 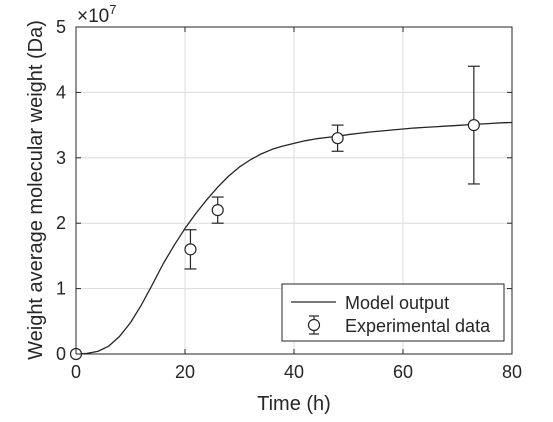 What do you see at coordinates (61, 289) in the screenshot?
I see `y-tick-label: 1` at bounding box center [61, 289].